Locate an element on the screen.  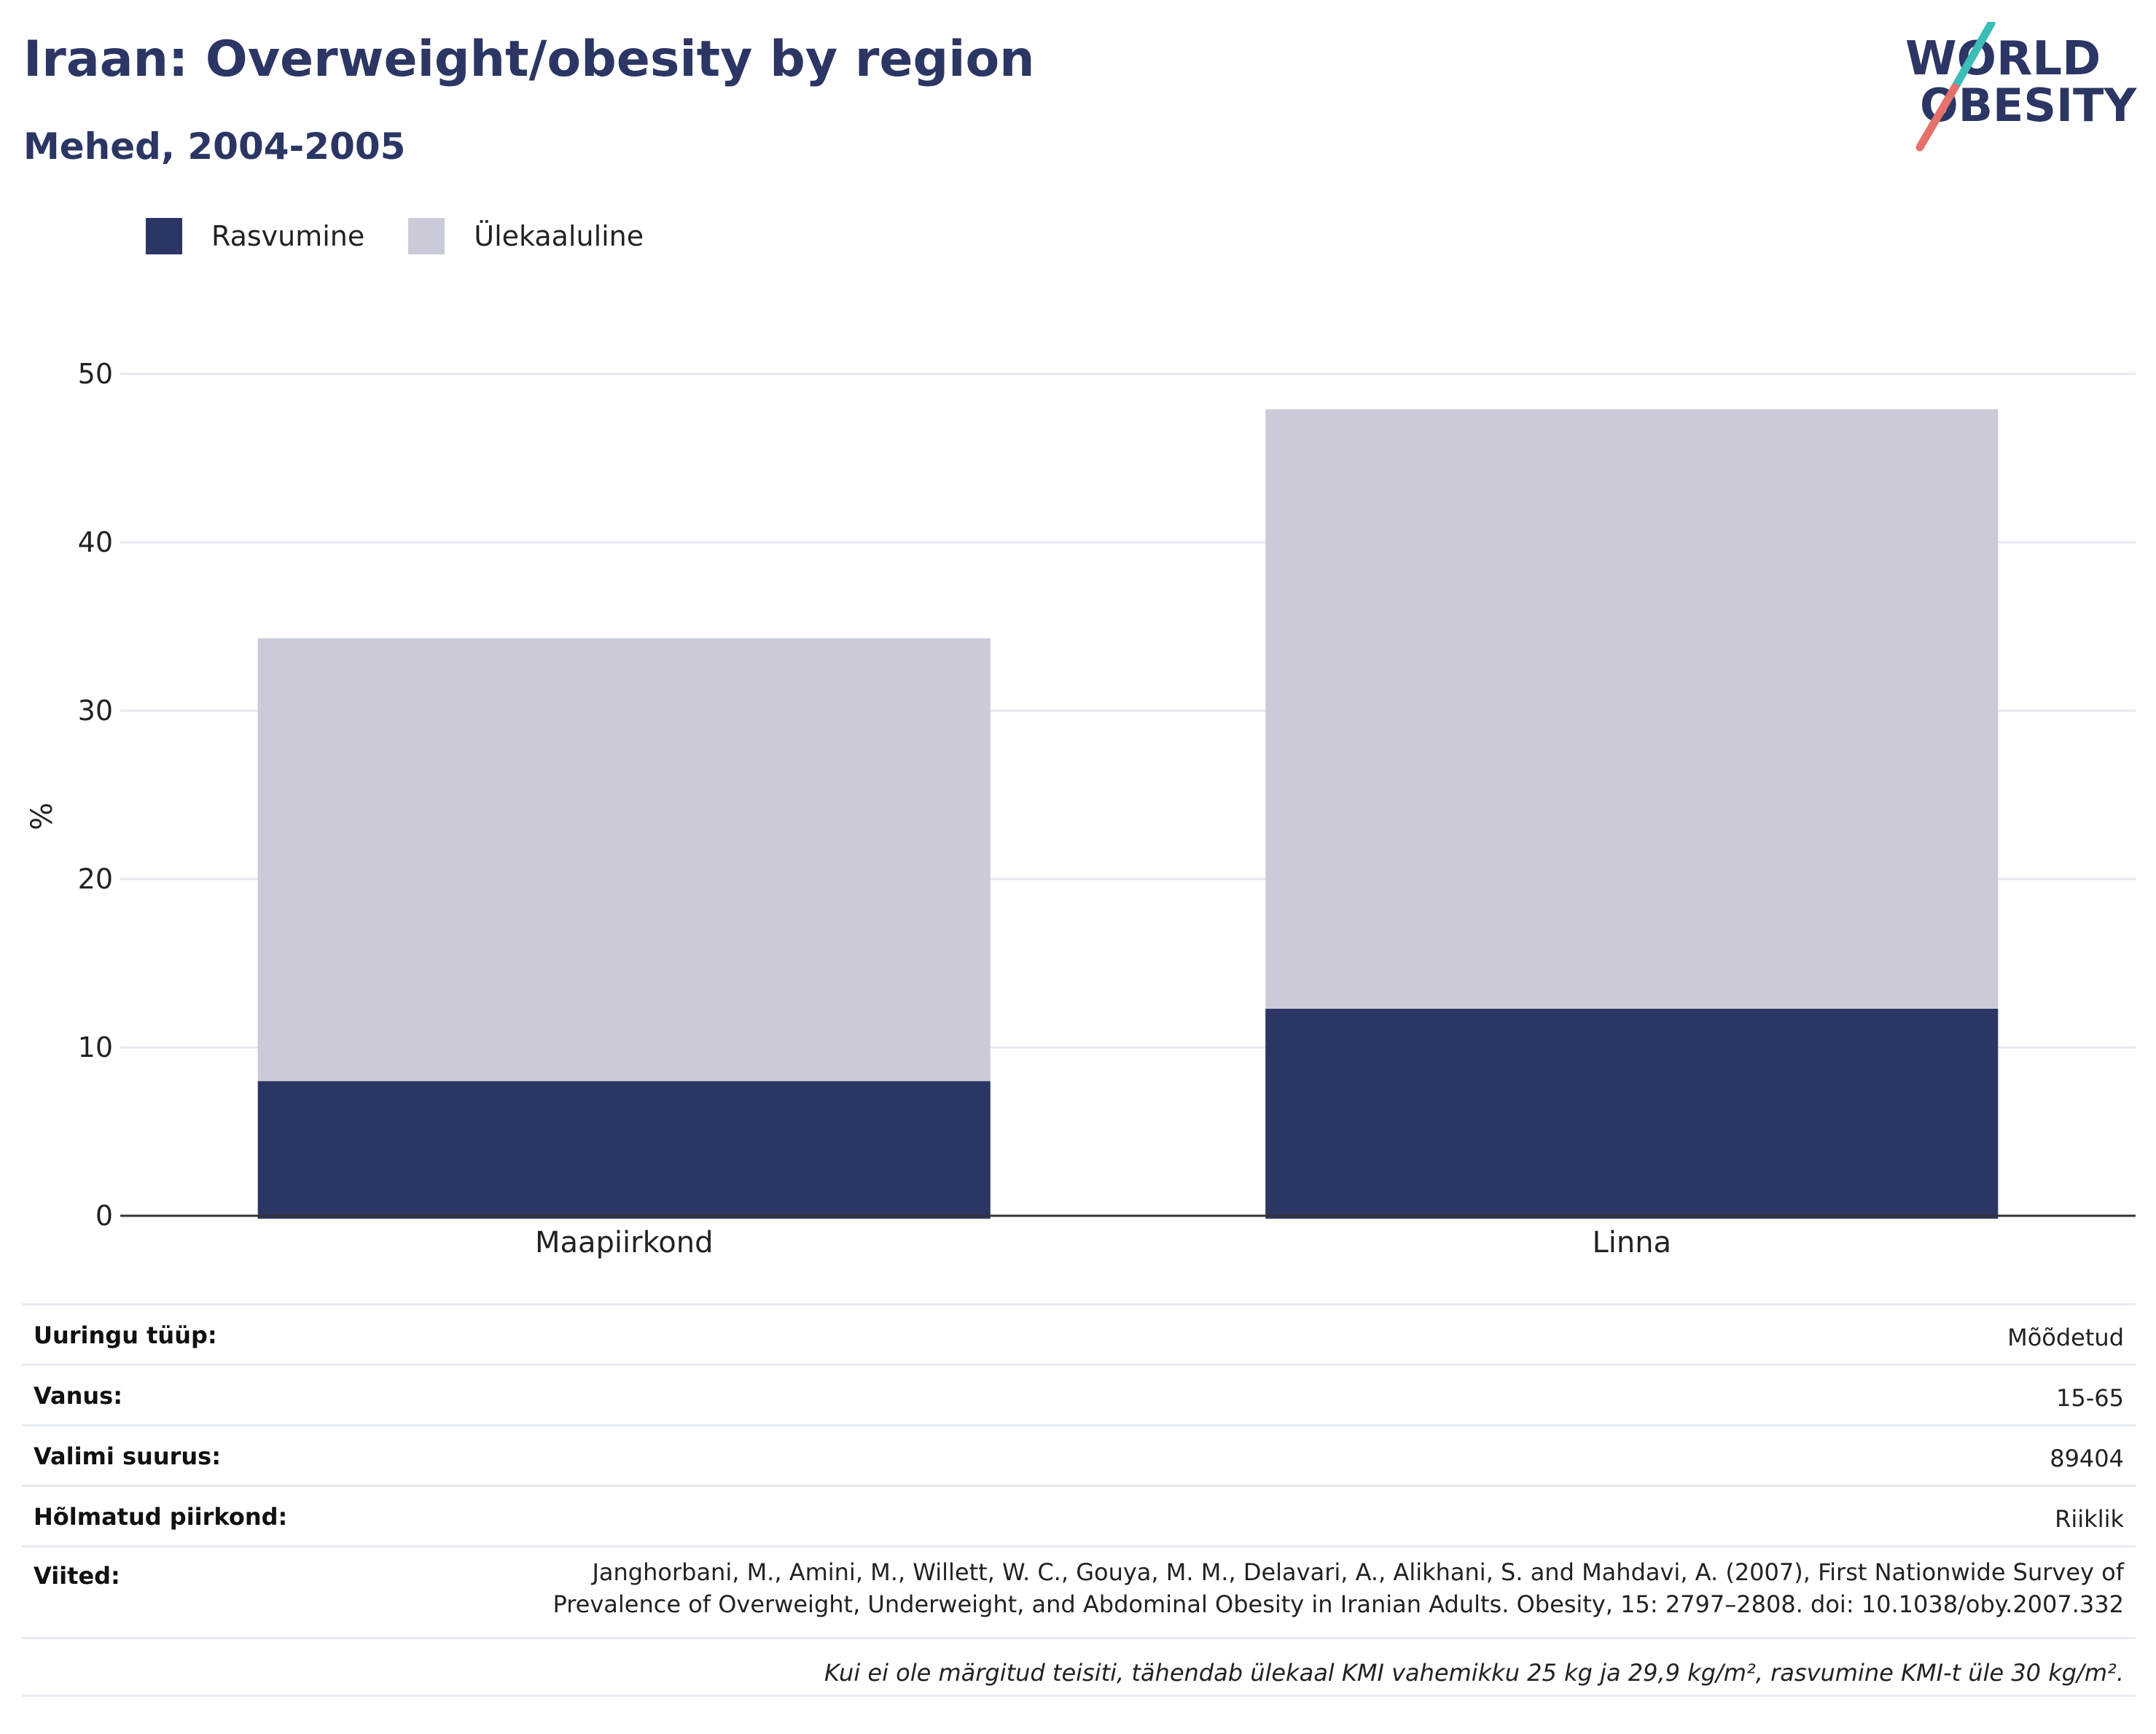
chart-legend: Rasvumine Ülekaaluline is located at coordinates (417, 236).